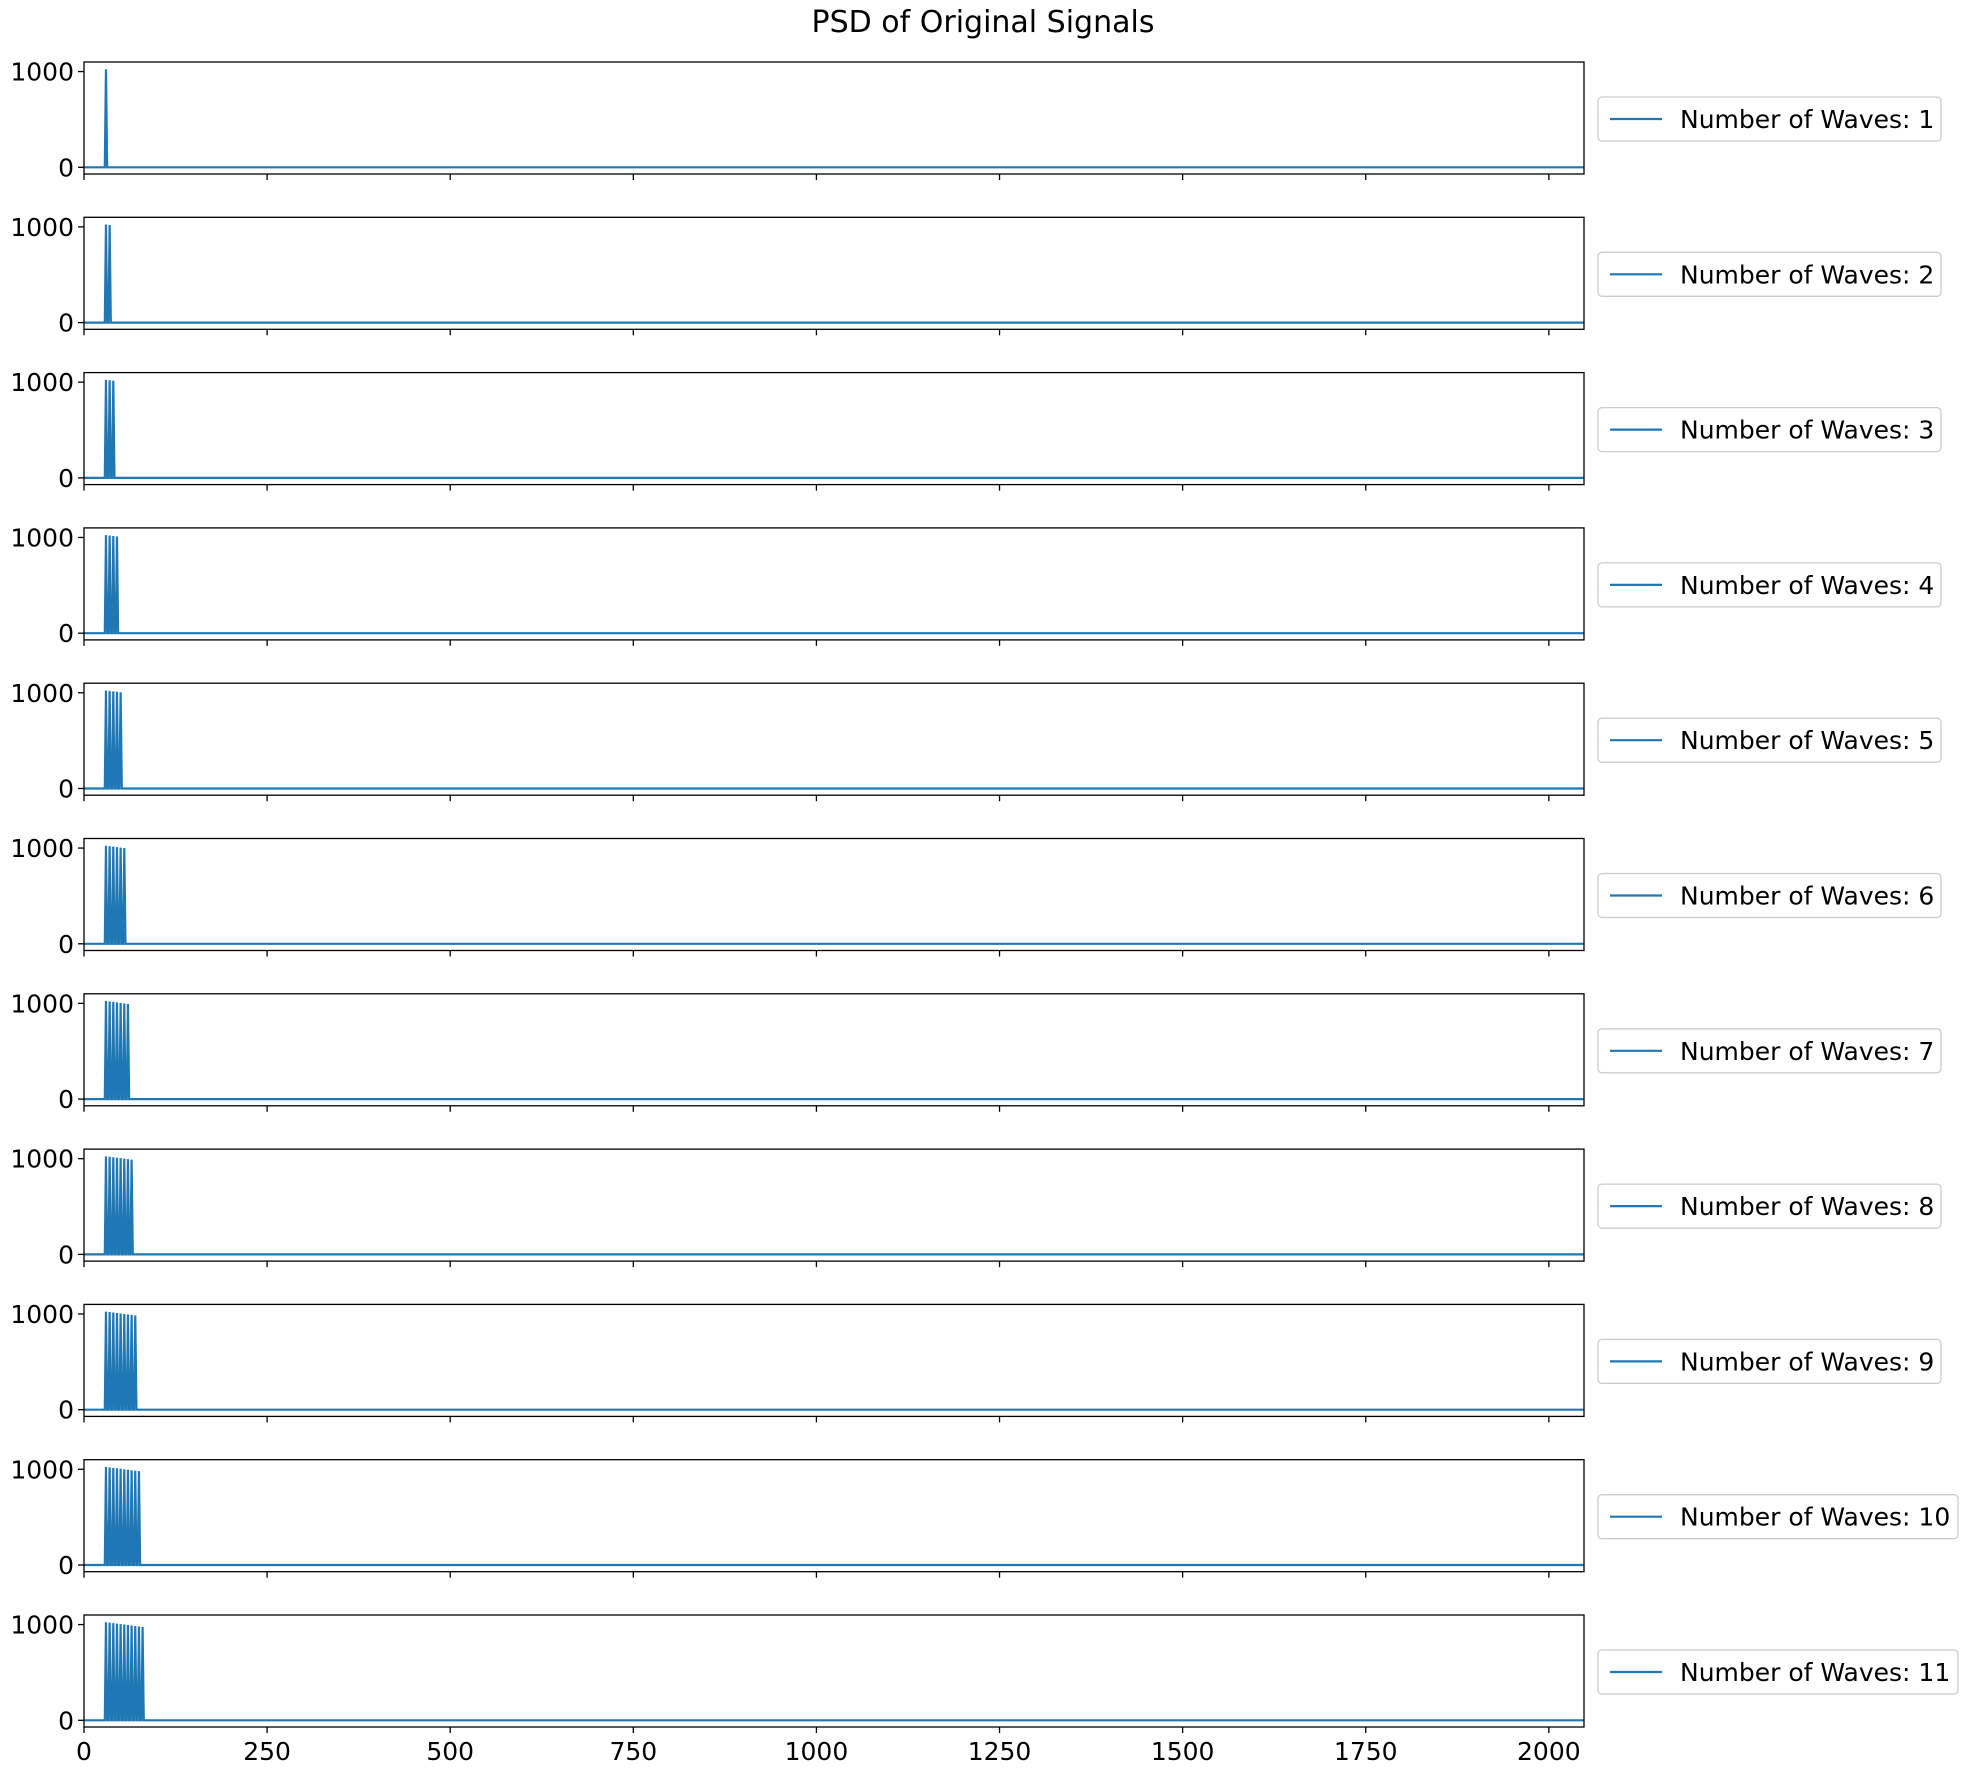 Image resolution: width=1966 pixels, height=1769 pixels. I want to click on legend-label: Number of Waves: 1, so click(1807, 119).